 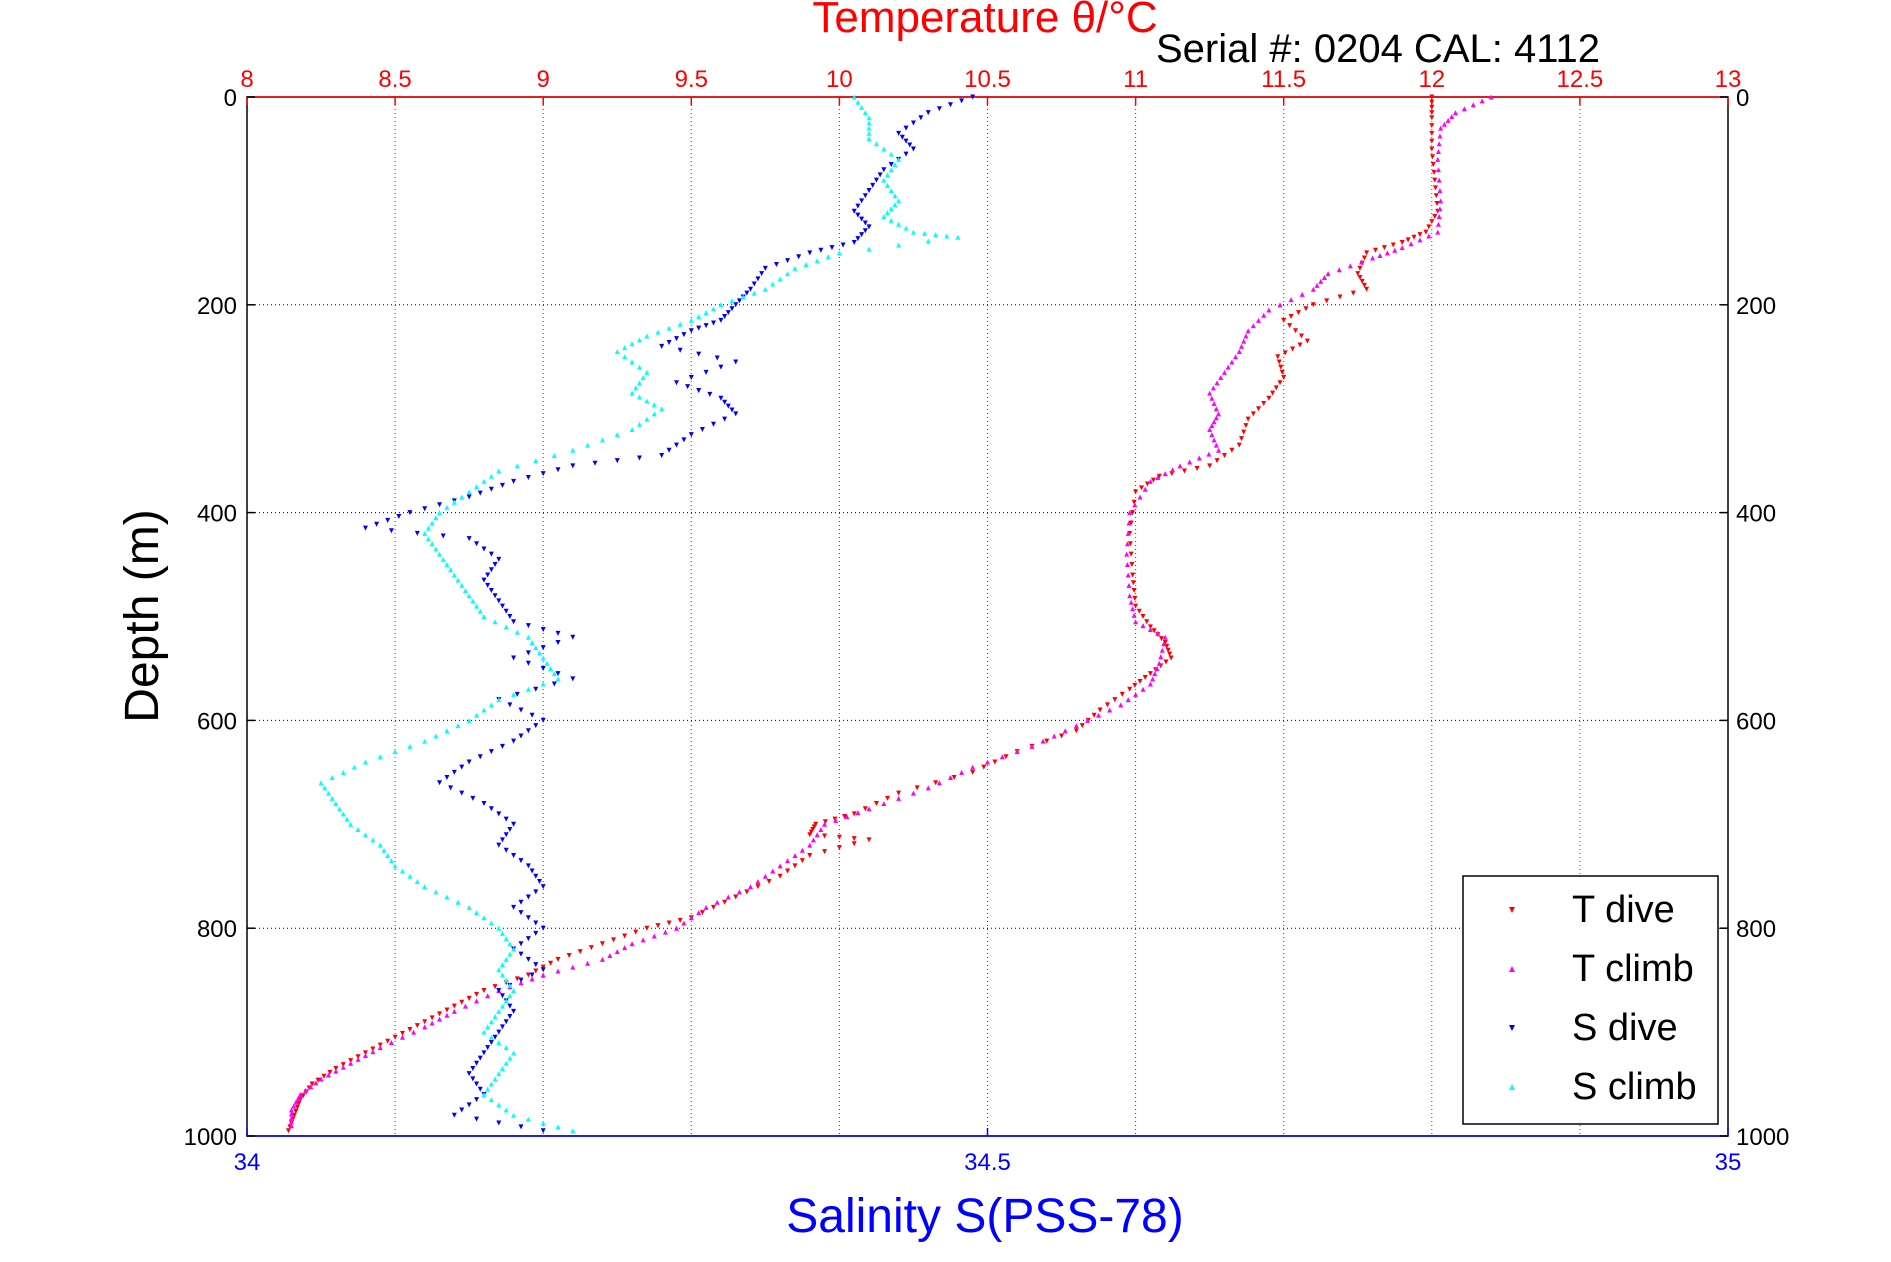 I want to click on legend-marker, so click(x=1512, y=910).